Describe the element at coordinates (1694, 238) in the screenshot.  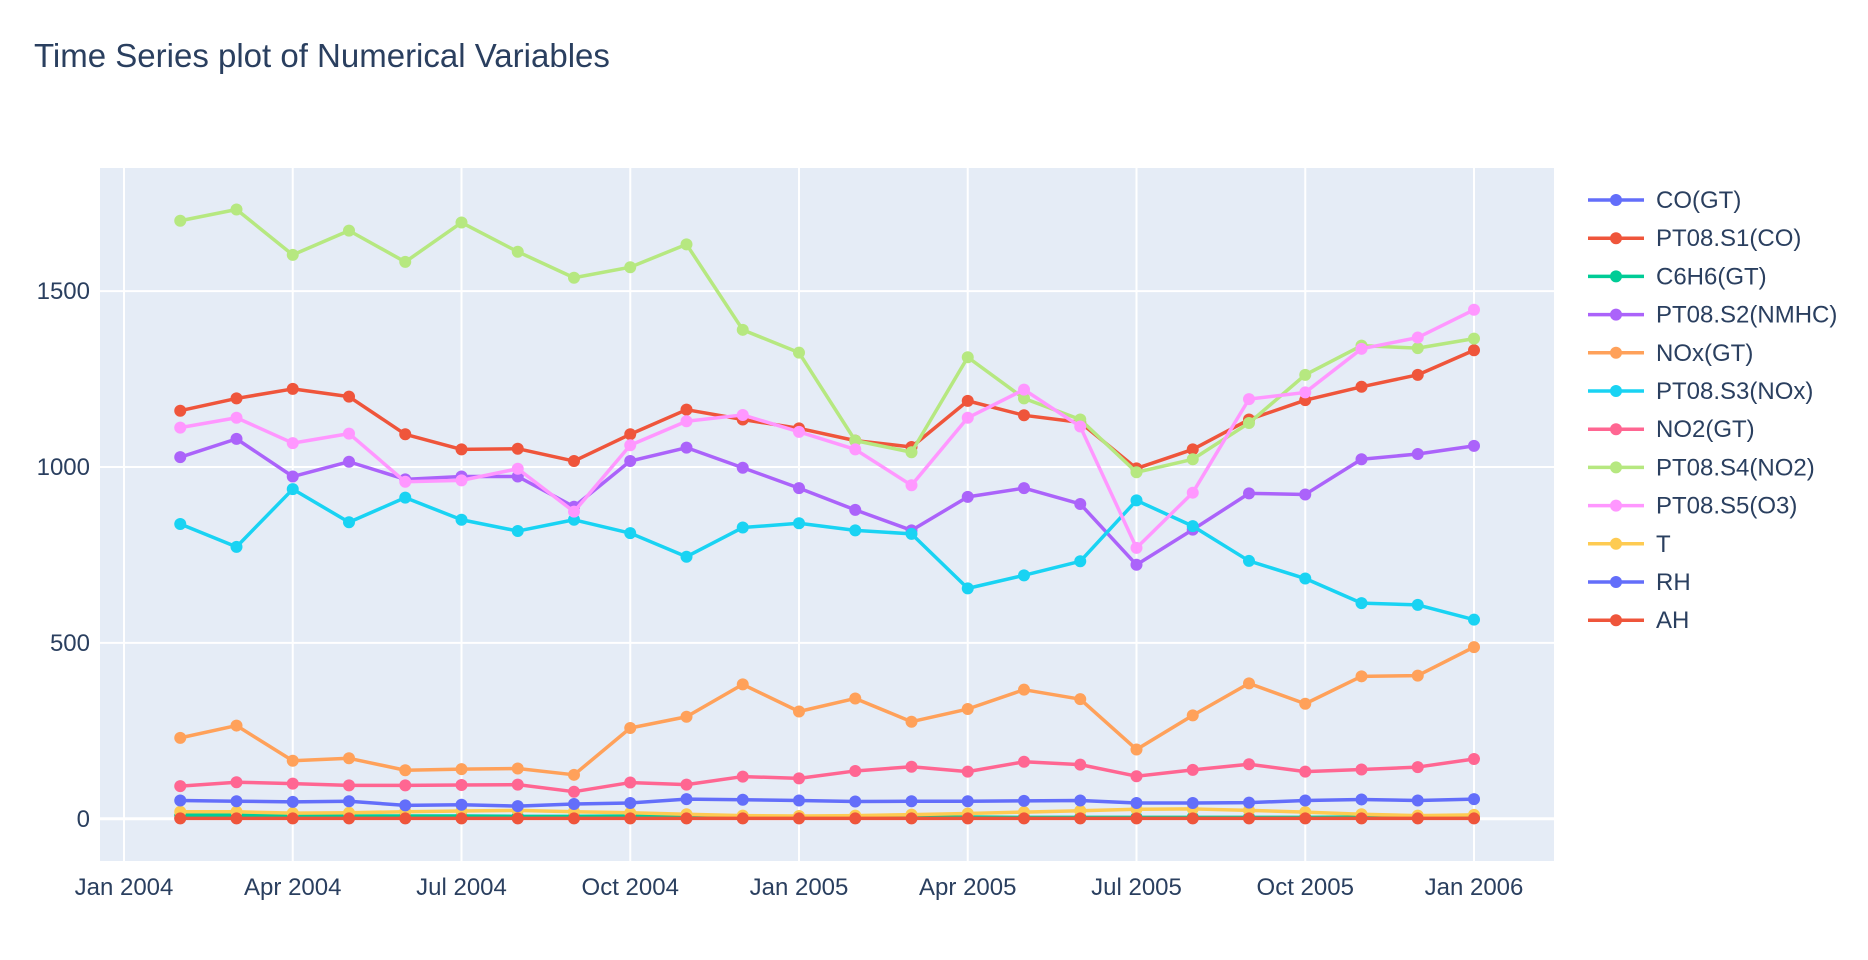
I see `legend-item: PT08.S1(CO)` at that location.